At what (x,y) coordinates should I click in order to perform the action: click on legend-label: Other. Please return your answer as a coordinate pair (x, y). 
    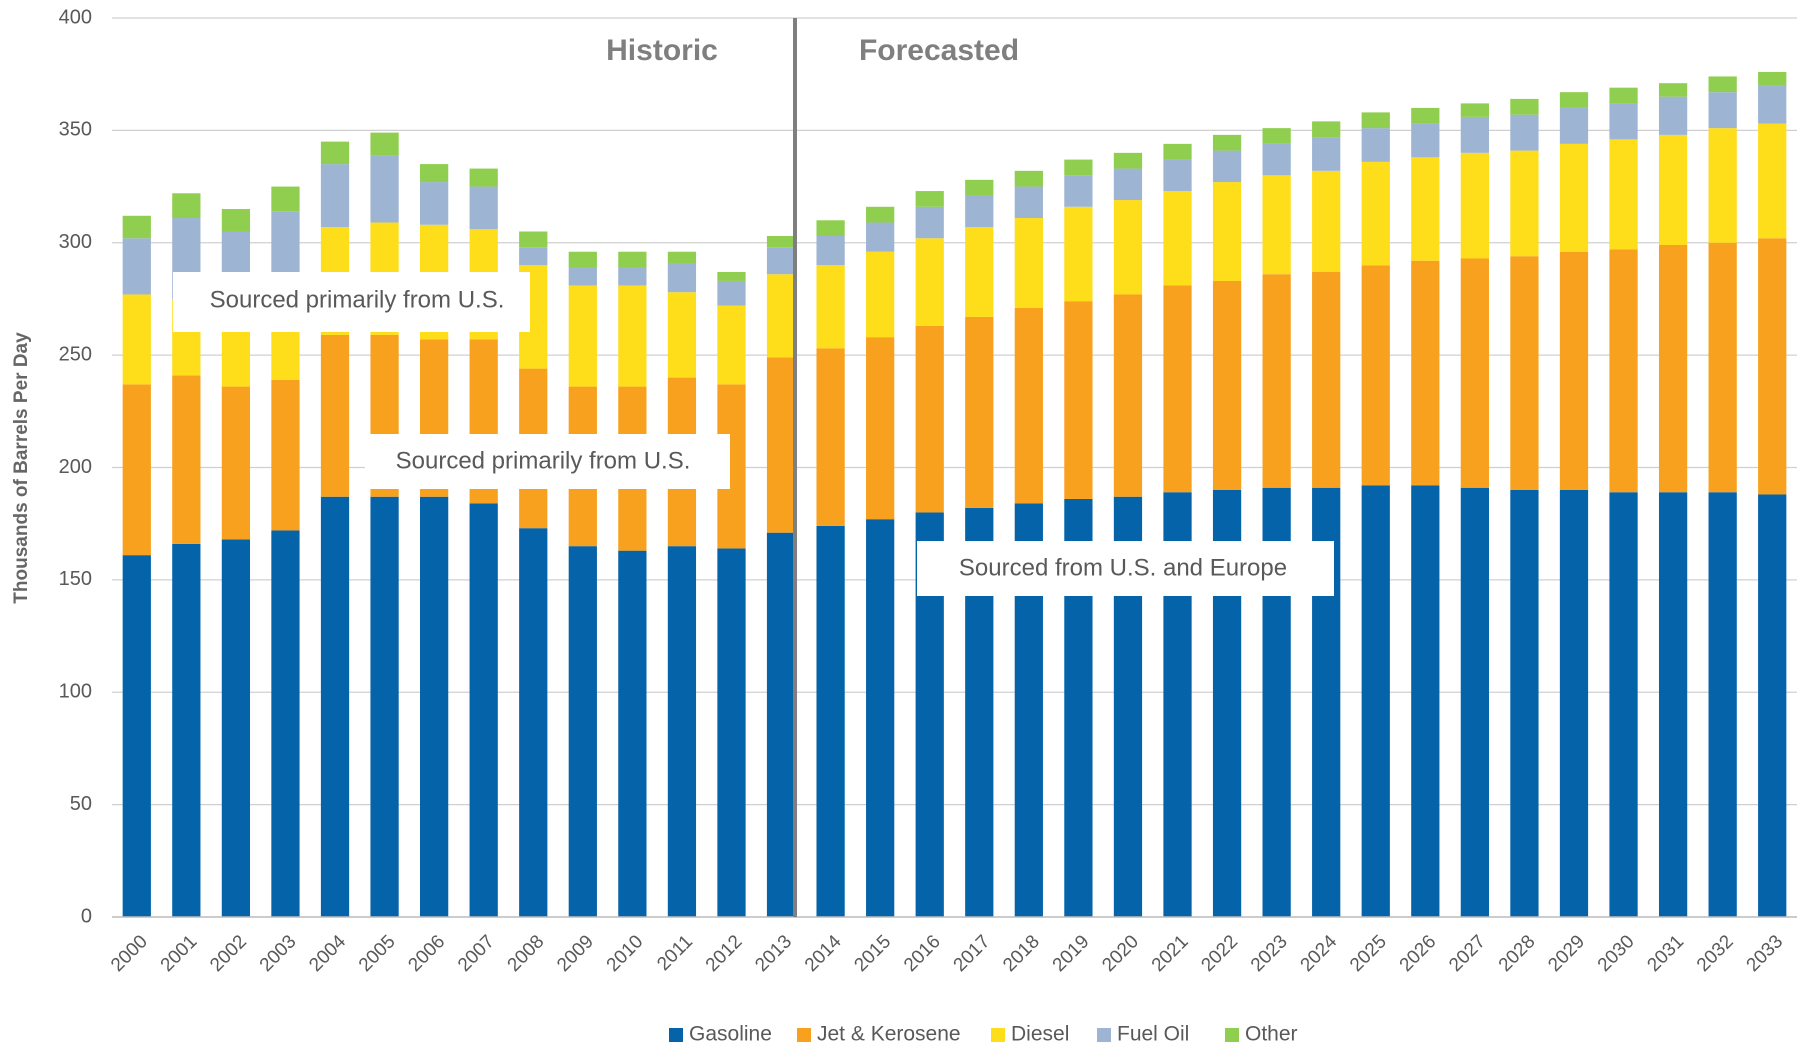
    Looking at the image, I should click on (1271, 1034).